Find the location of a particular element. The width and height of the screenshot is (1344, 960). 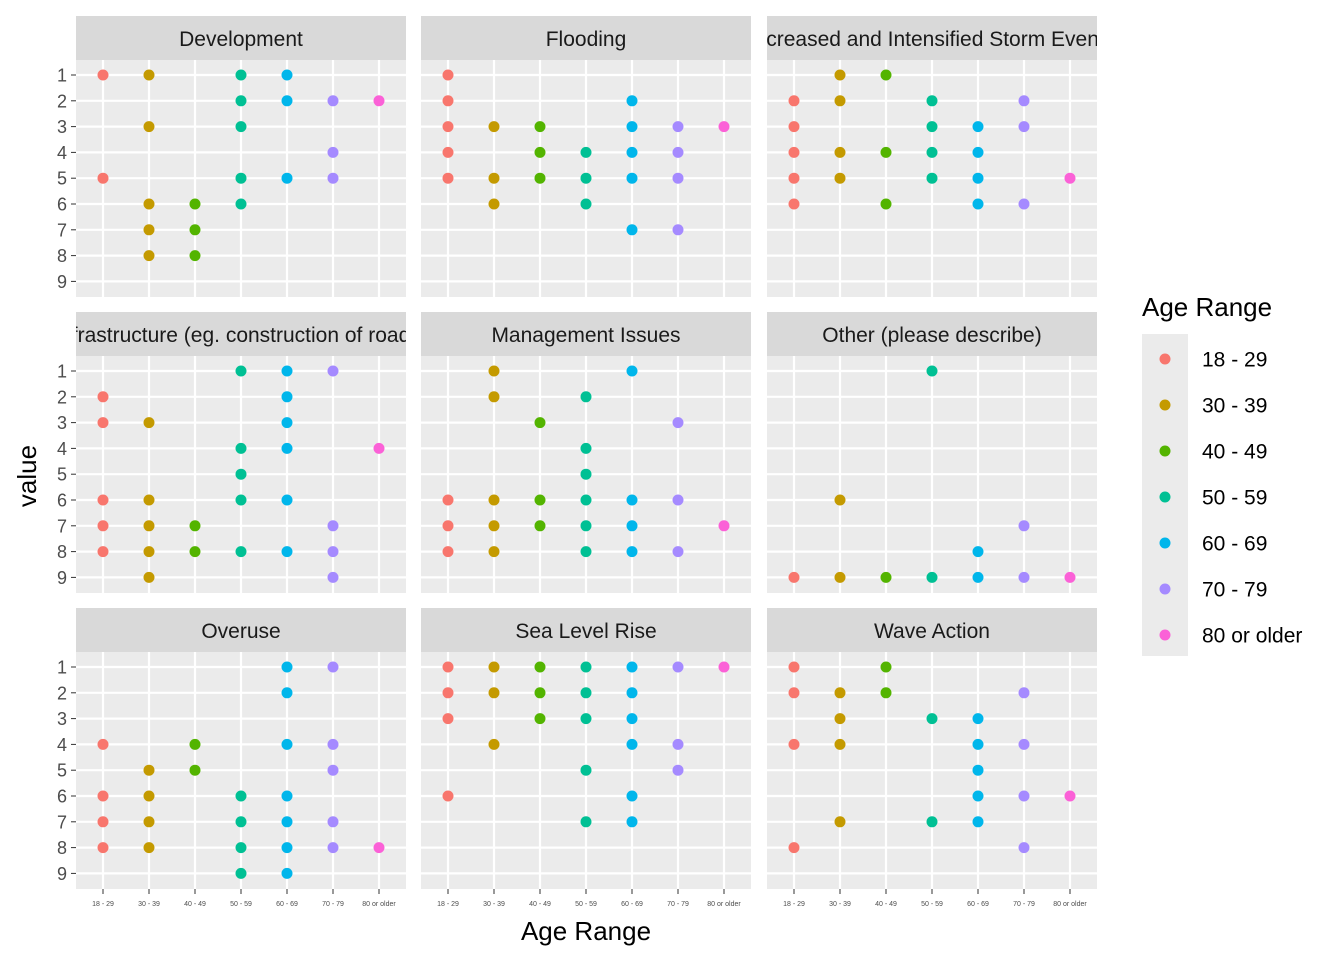

facet-panel: Development 1 2 3 4 5 6 7 8 9 is located at coordinates (231, 156).